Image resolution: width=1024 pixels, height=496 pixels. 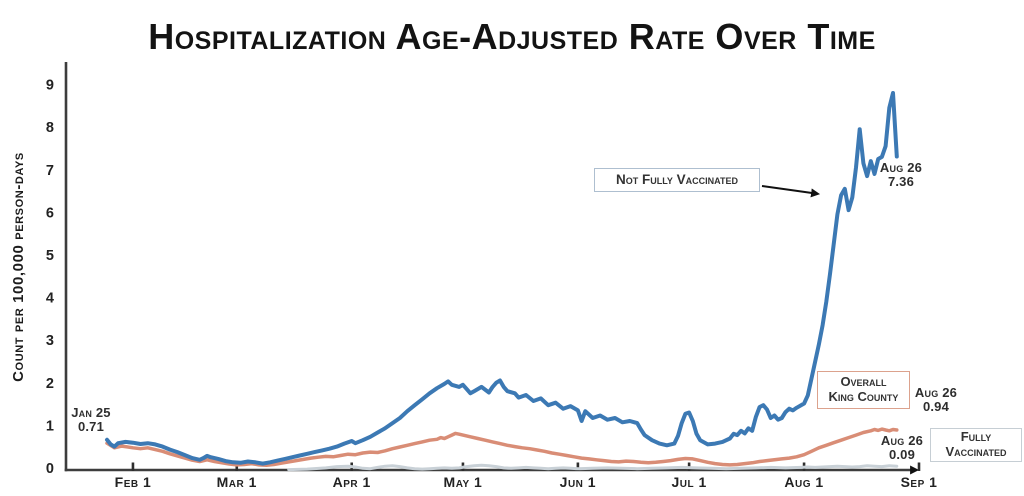 I want to click on x-tick-label: Mar 1, so click(x=237, y=482).